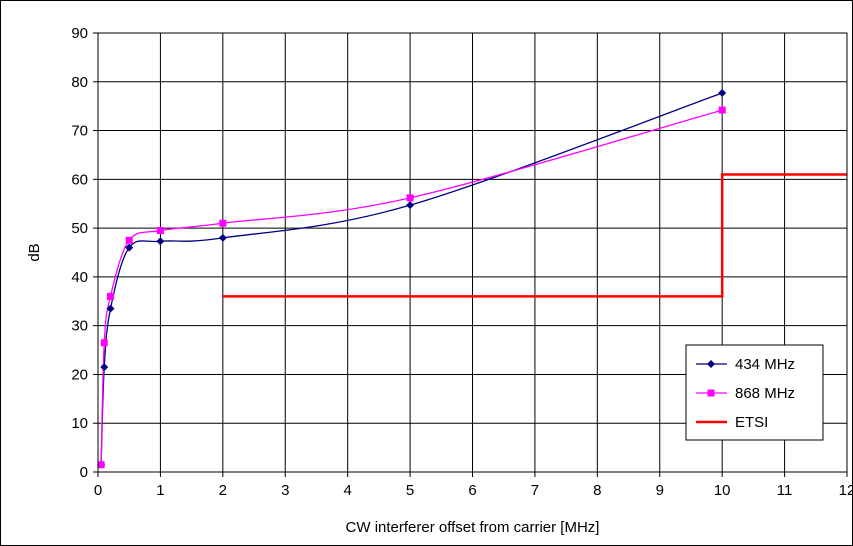 This screenshot has width=853, height=546. What do you see at coordinates (79, 374) in the screenshot?
I see `y-tick-label: 20` at bounding box center [79, 374].